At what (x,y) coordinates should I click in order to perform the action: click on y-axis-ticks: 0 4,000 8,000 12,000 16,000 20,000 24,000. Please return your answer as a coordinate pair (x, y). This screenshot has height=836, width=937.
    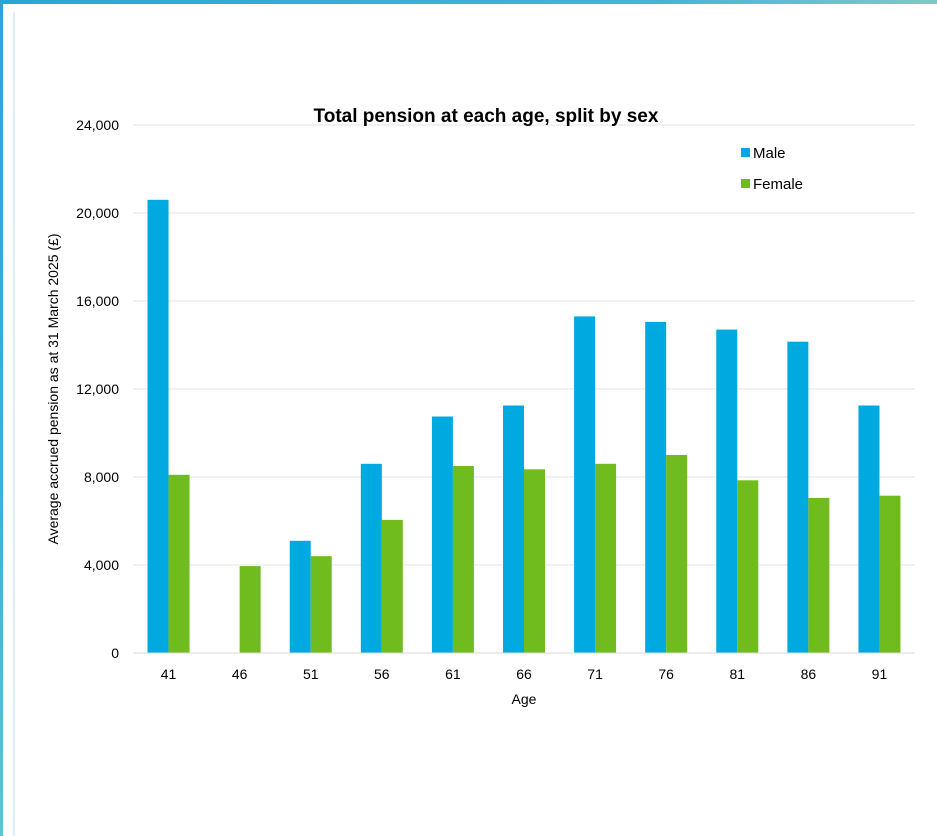
    Looking at the image, I should click on (97, 389).